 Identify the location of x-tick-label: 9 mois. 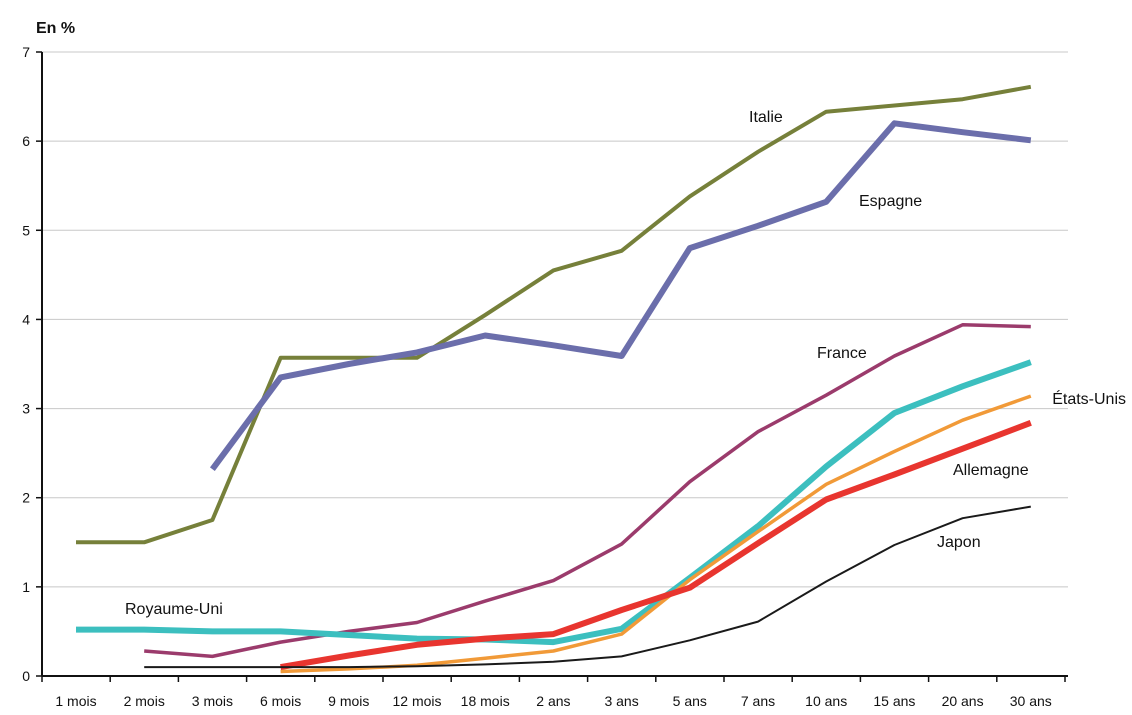
(348, 701).